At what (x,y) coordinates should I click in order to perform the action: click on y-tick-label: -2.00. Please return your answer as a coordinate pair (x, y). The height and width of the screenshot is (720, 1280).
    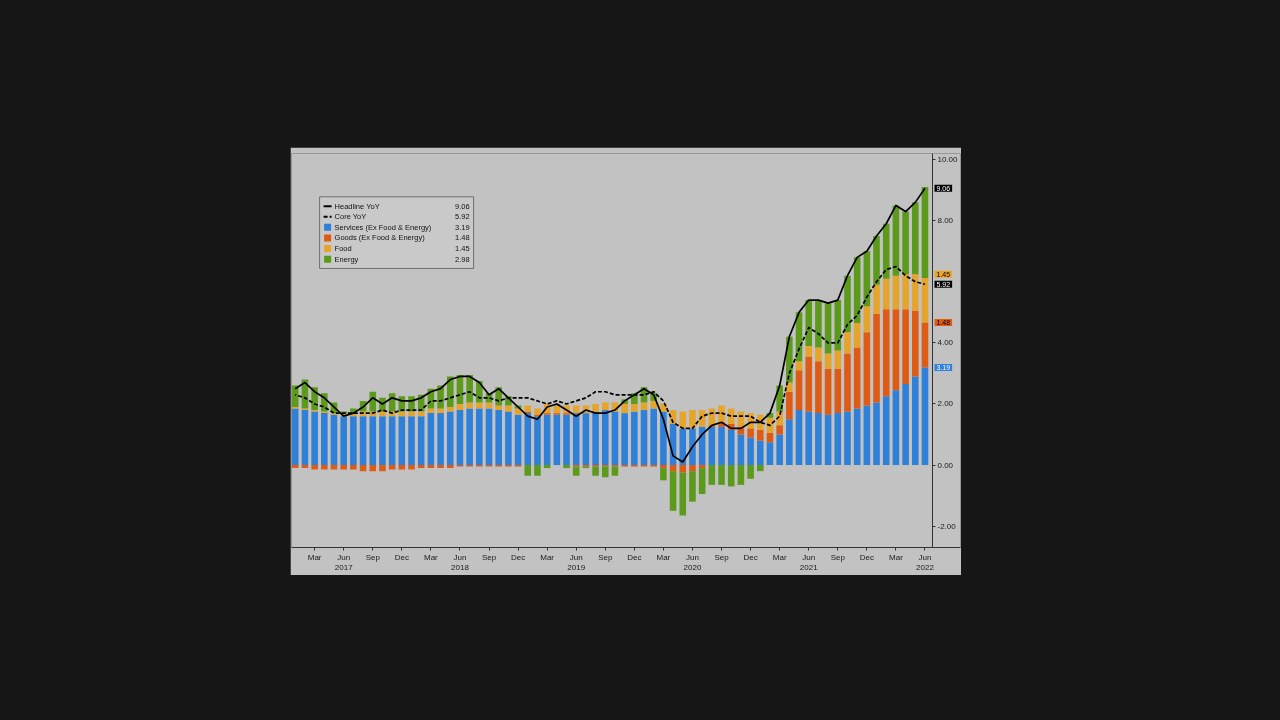
    Looking at the image, I should click on (947, 526).